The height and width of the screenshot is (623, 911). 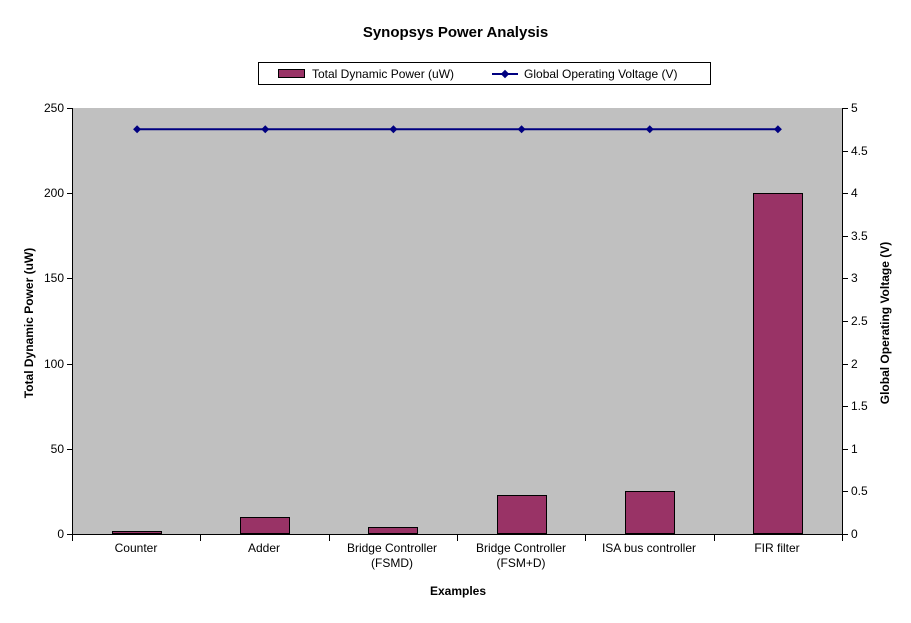 I want to click on voltage-line-layer, so click(x=457, y=129).